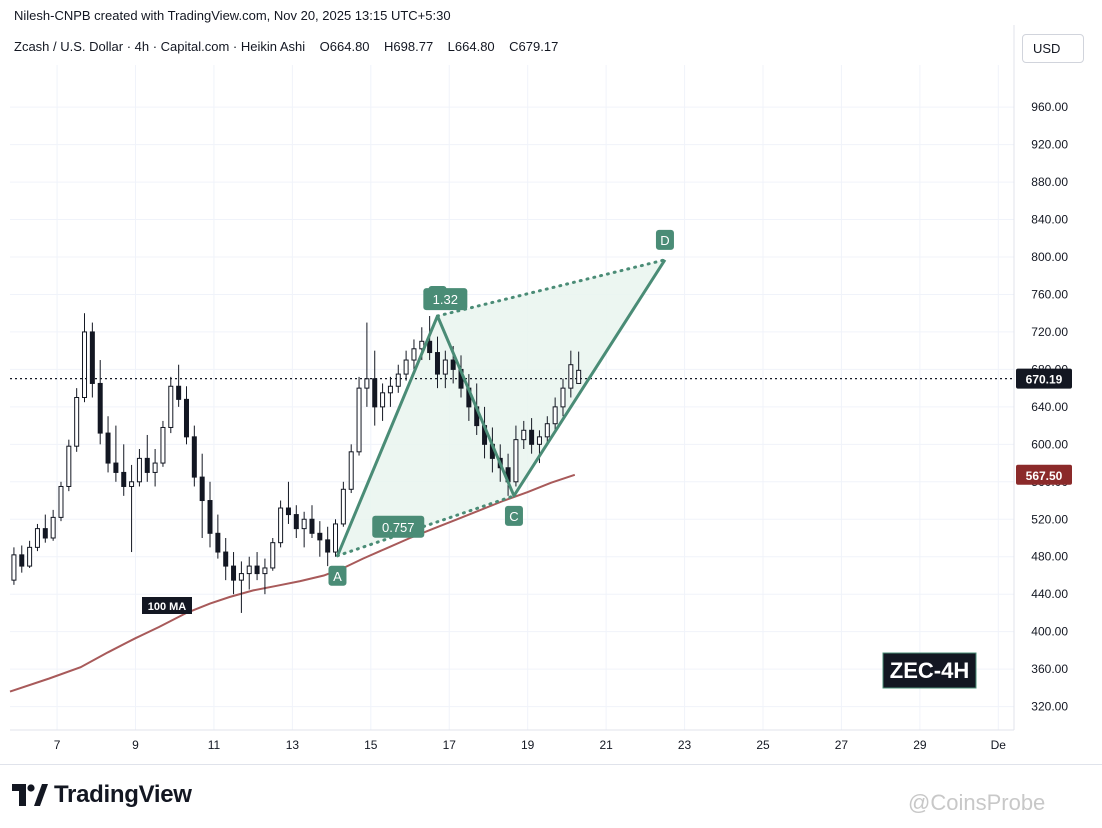  I want to click on x-tick-label: 9, so click(135, 745).